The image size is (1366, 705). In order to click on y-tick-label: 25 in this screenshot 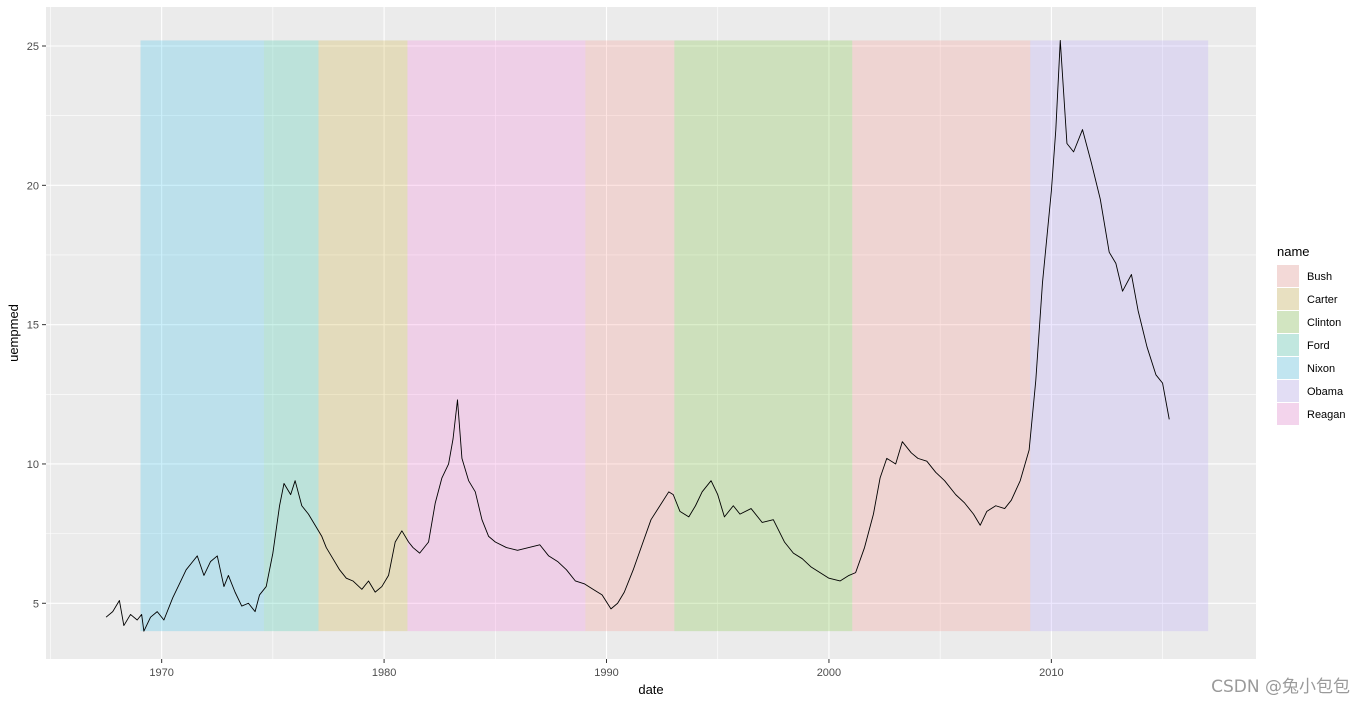, I will do `click(33, 47)`.